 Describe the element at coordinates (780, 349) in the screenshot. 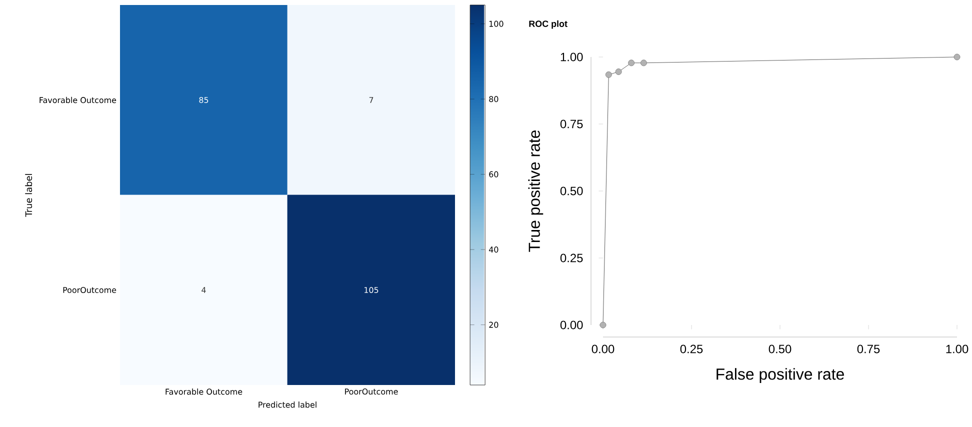

I see `x-tick-label: 0.50` at that location.